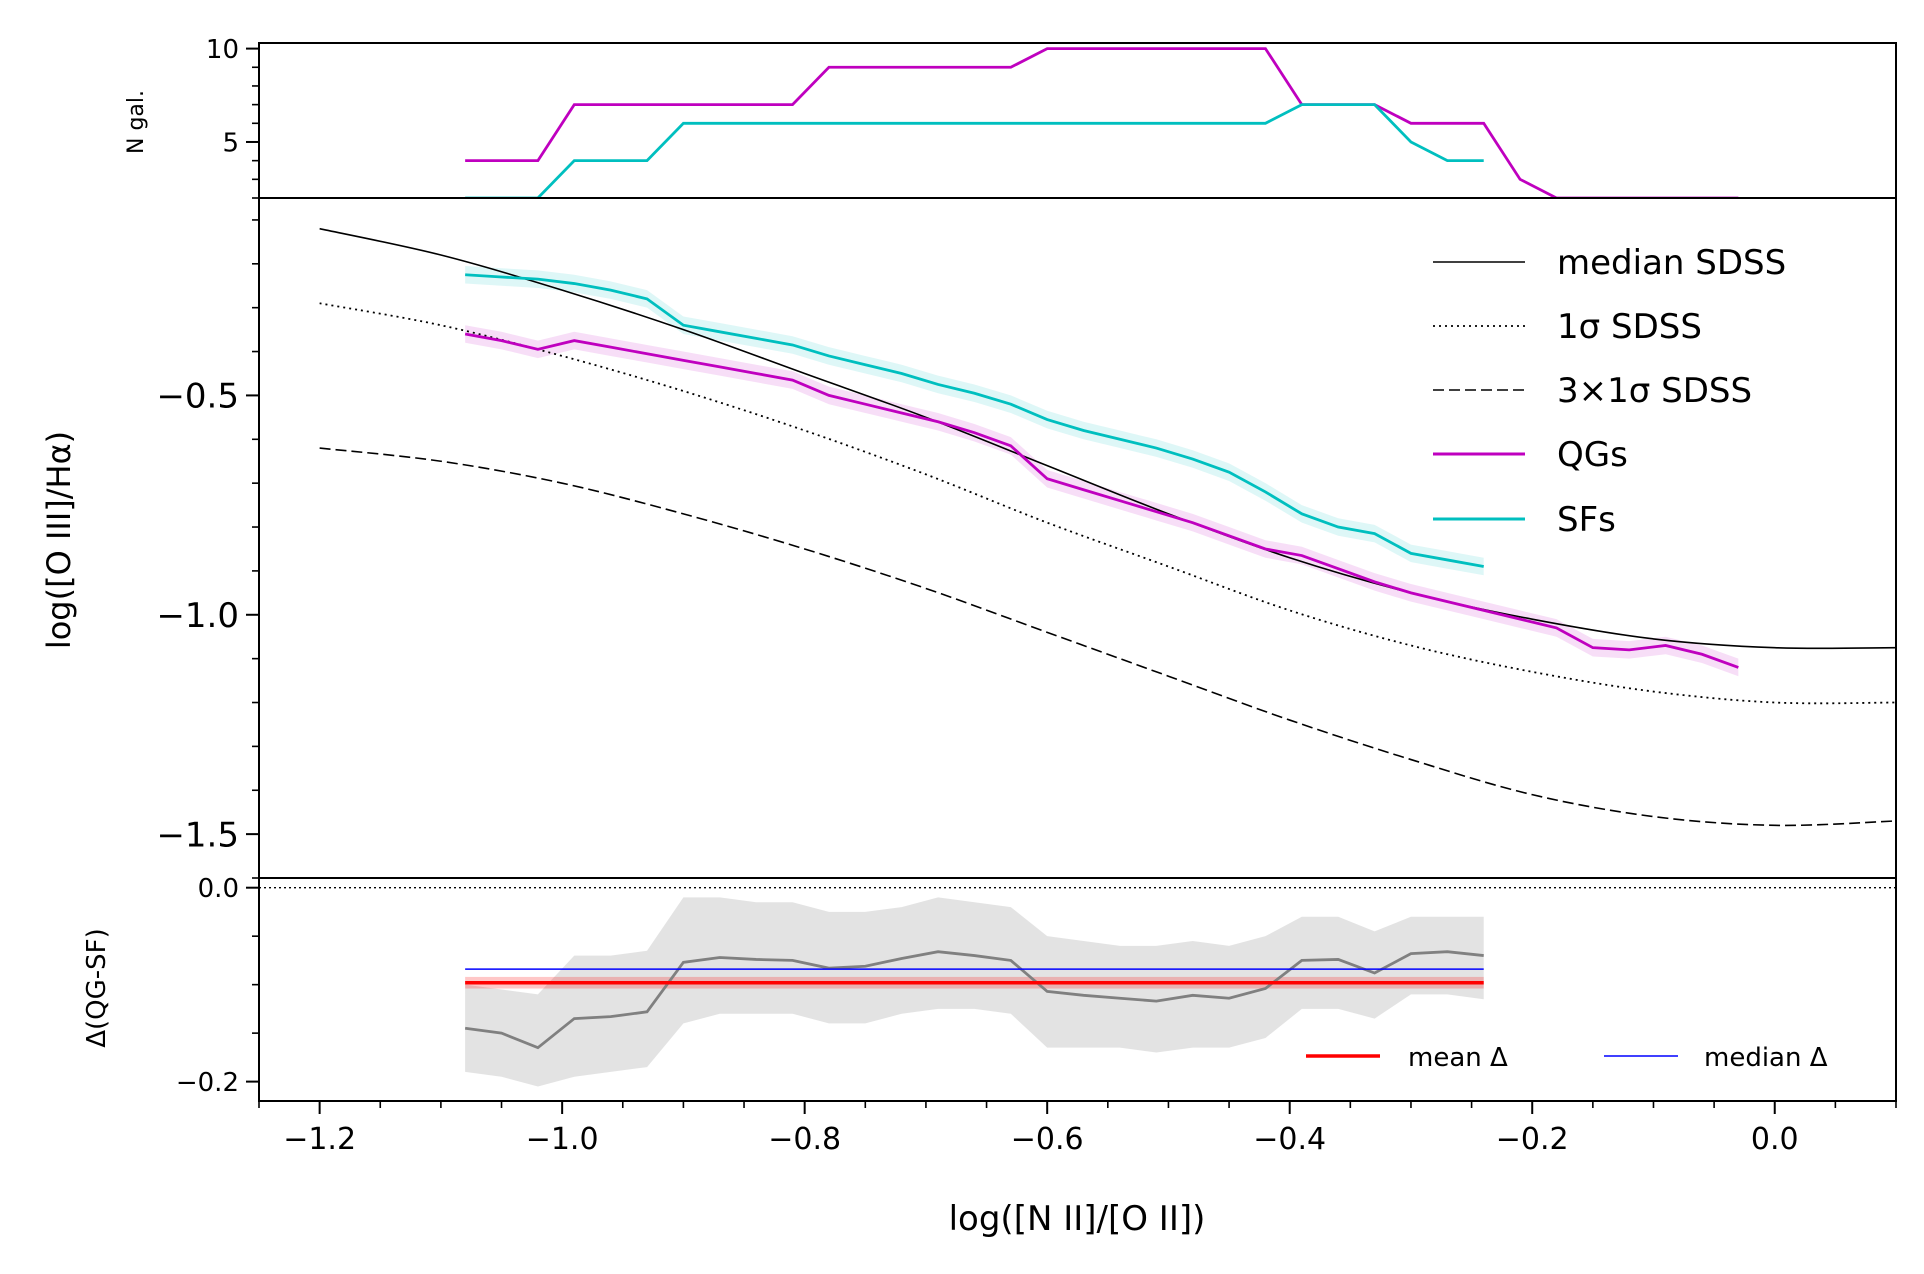  I want to click on xtick-label-0-6: −0.6, so click(1047, 1139).